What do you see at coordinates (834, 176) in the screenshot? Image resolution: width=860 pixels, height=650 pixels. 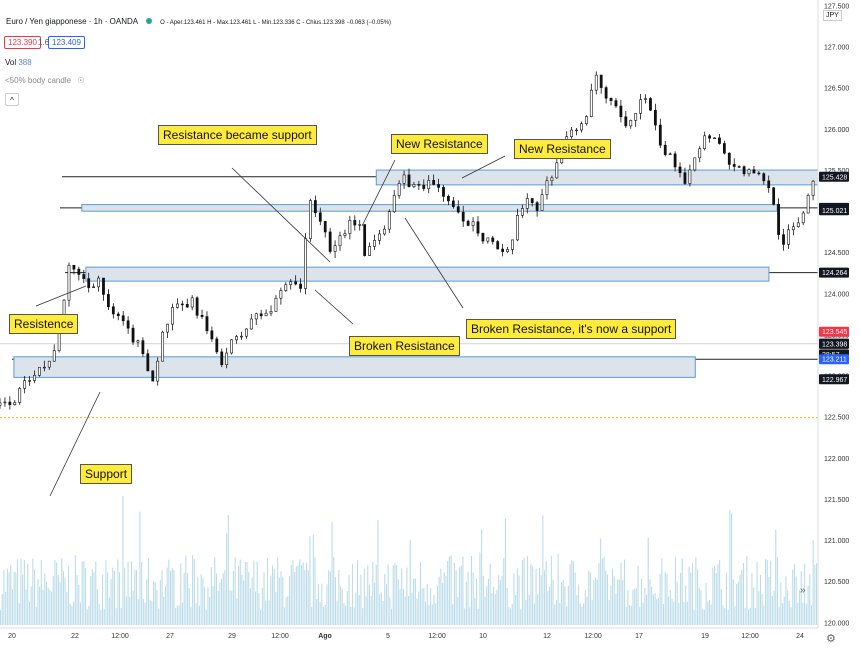 I see `price-tag-box` at bounding box center [834, 176].